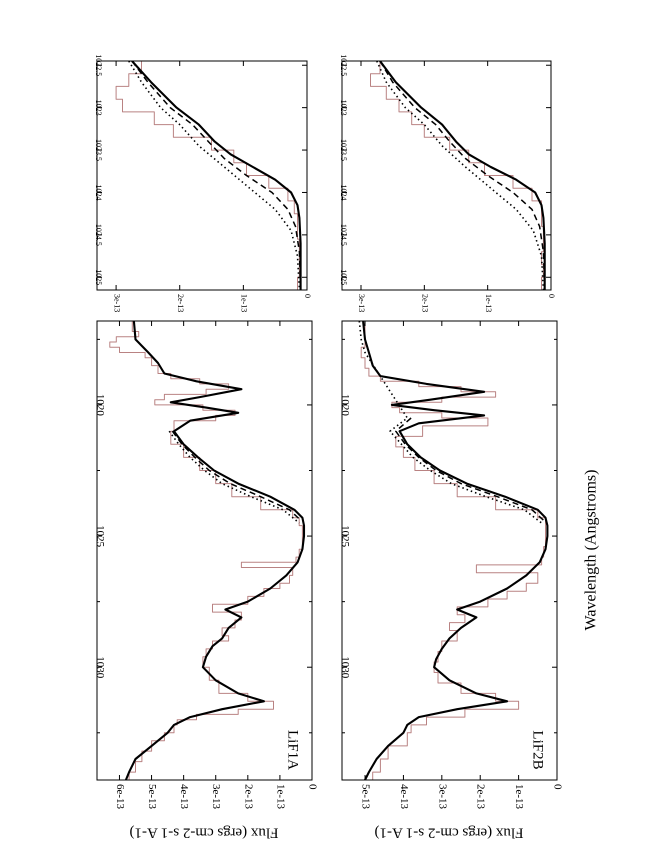 The width and height of the screenshot is (654, 846). I want to click on flux-tick-label: 6e-13, so click(120, 797).